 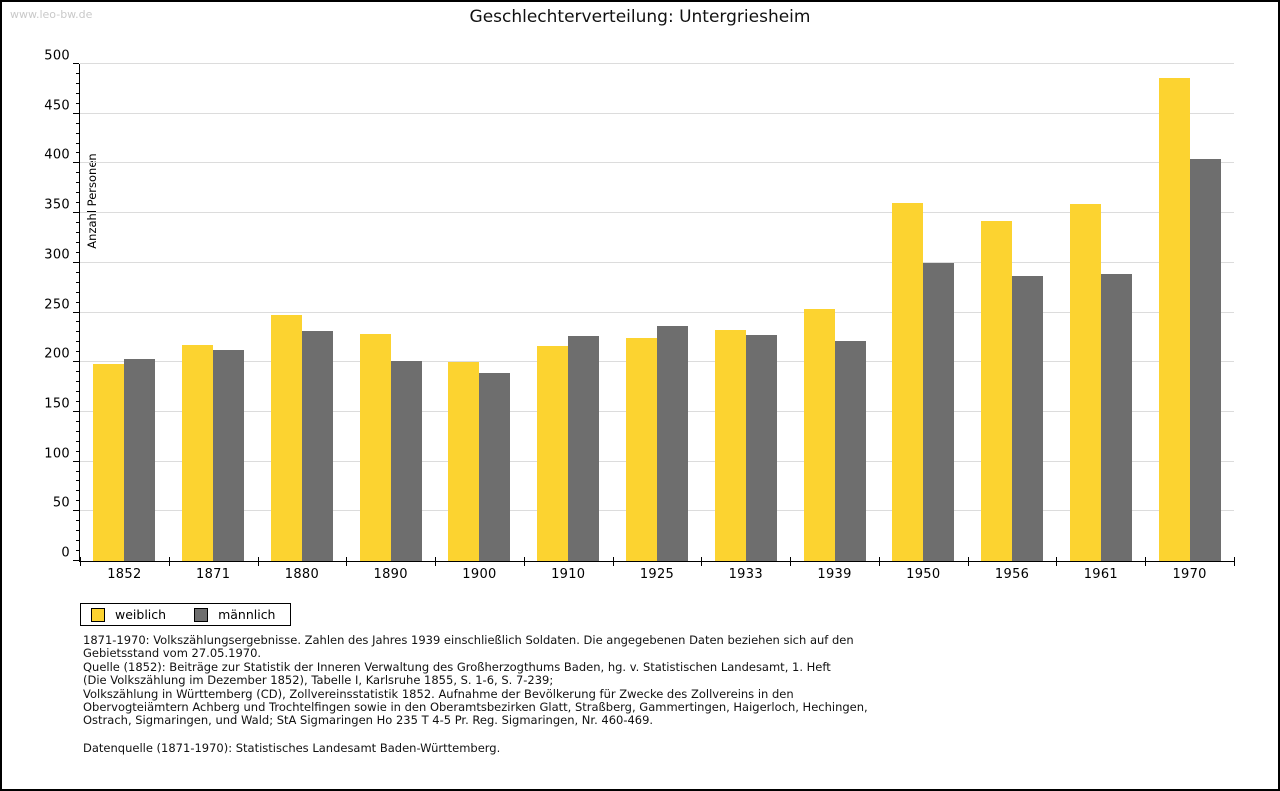 What do you see at coordinates (57, 255) in the screenshot?
I see `y-tick-label-300: 300` at bounding box center [57, 255].